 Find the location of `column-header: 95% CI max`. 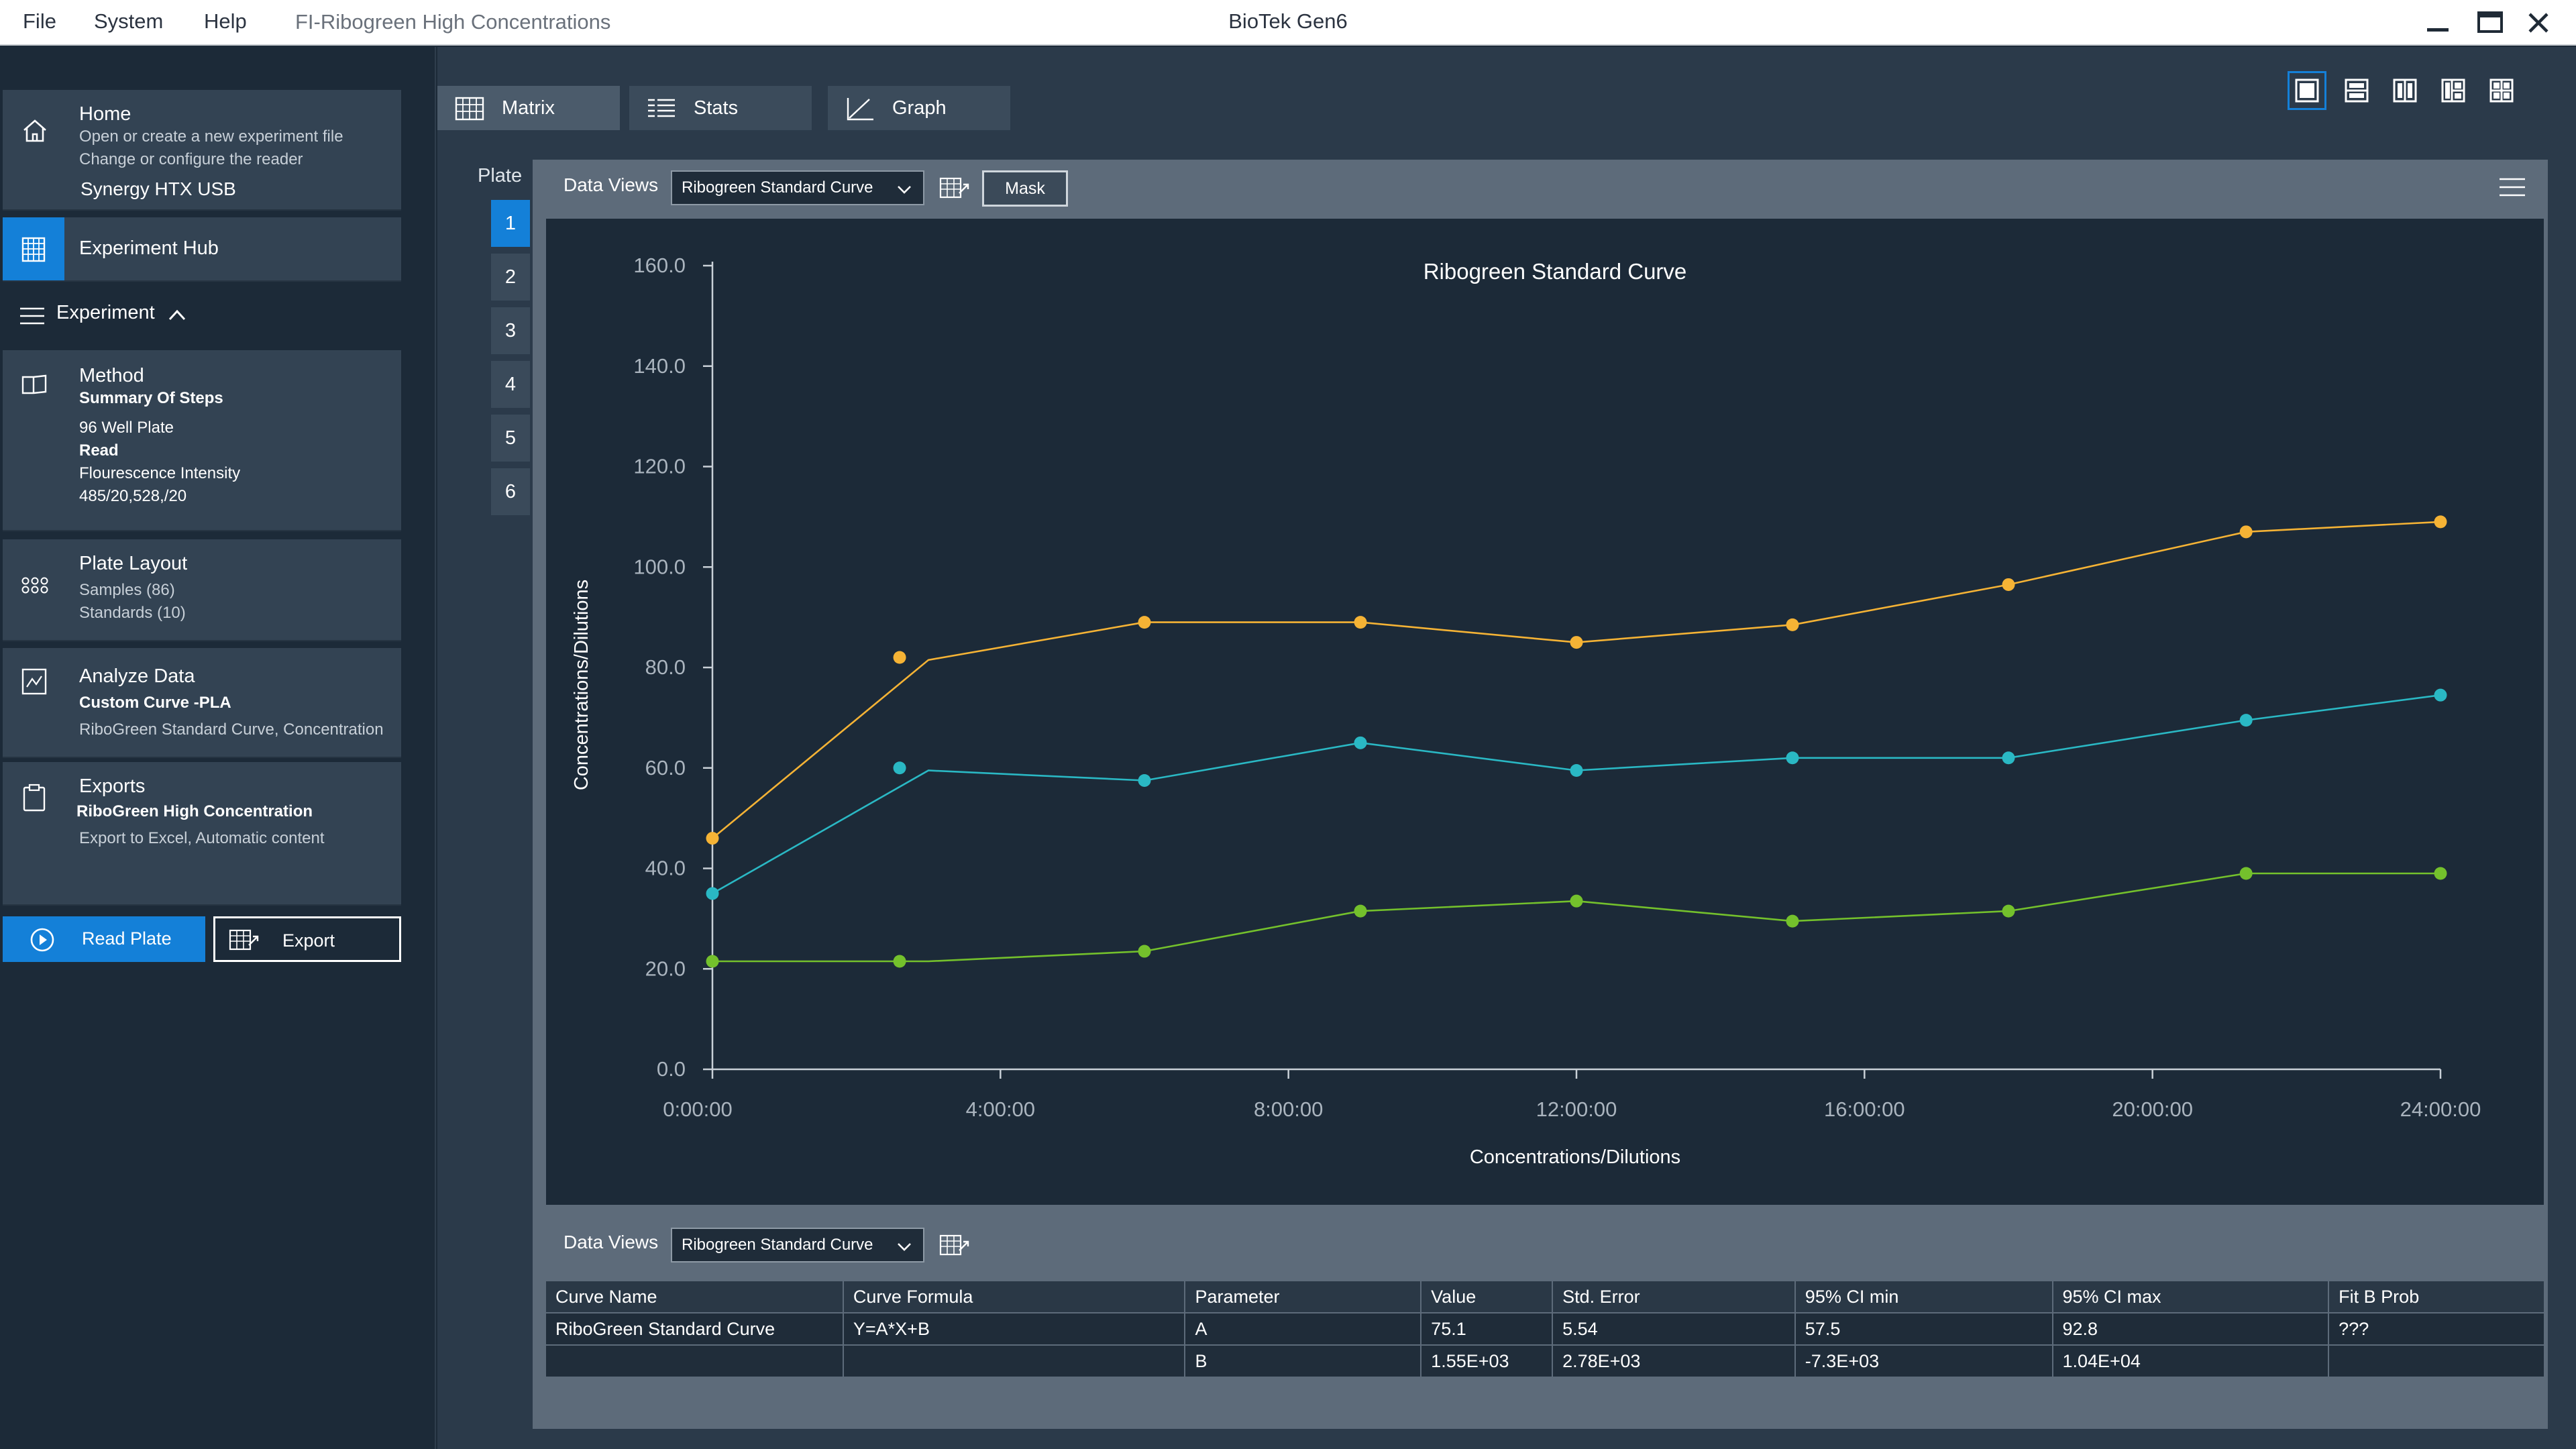

column-header: 95% CI max is located at coordinates (2190, 1296).